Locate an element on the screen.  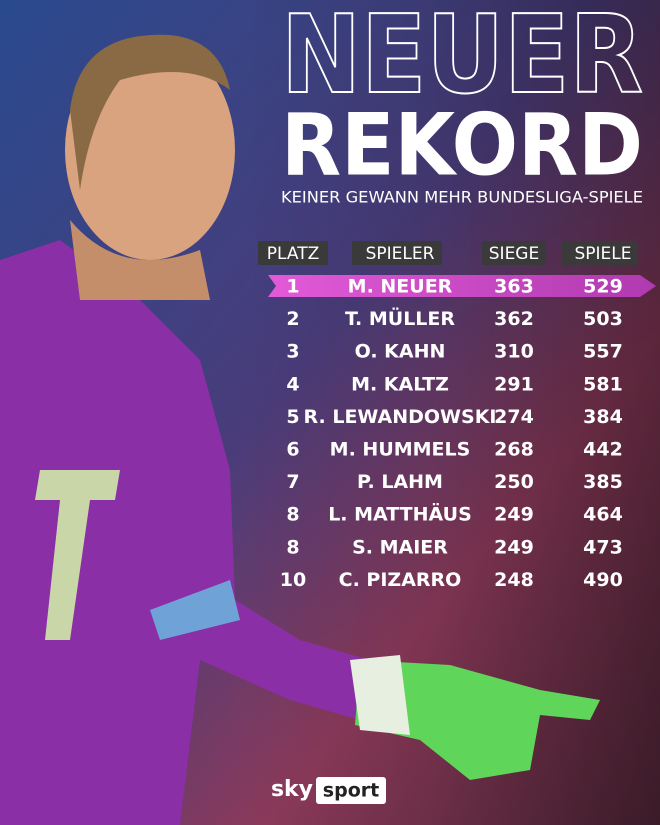
table-cell: 442 is located at coordinates (603, 450).